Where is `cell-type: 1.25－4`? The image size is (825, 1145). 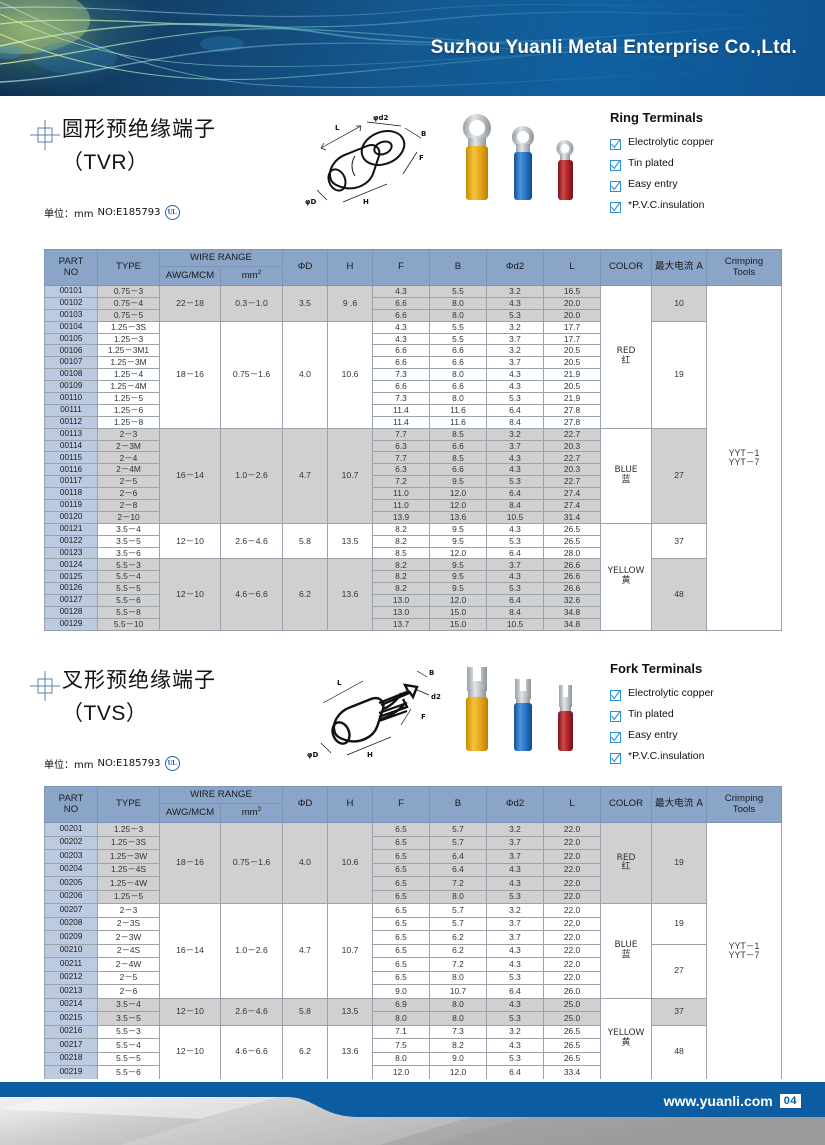
cell-type: 1.25－4 is located at coordinates (128, 375).